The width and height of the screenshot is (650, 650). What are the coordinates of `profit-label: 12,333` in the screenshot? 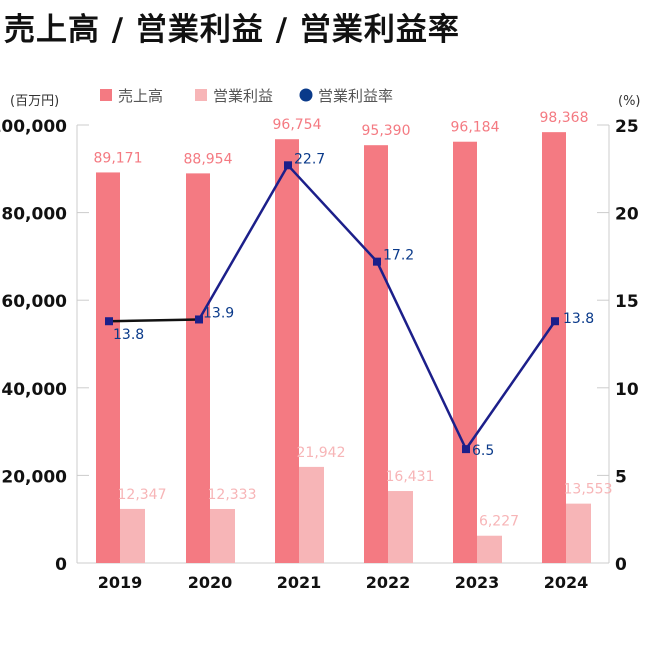 It's located at (232, 495).